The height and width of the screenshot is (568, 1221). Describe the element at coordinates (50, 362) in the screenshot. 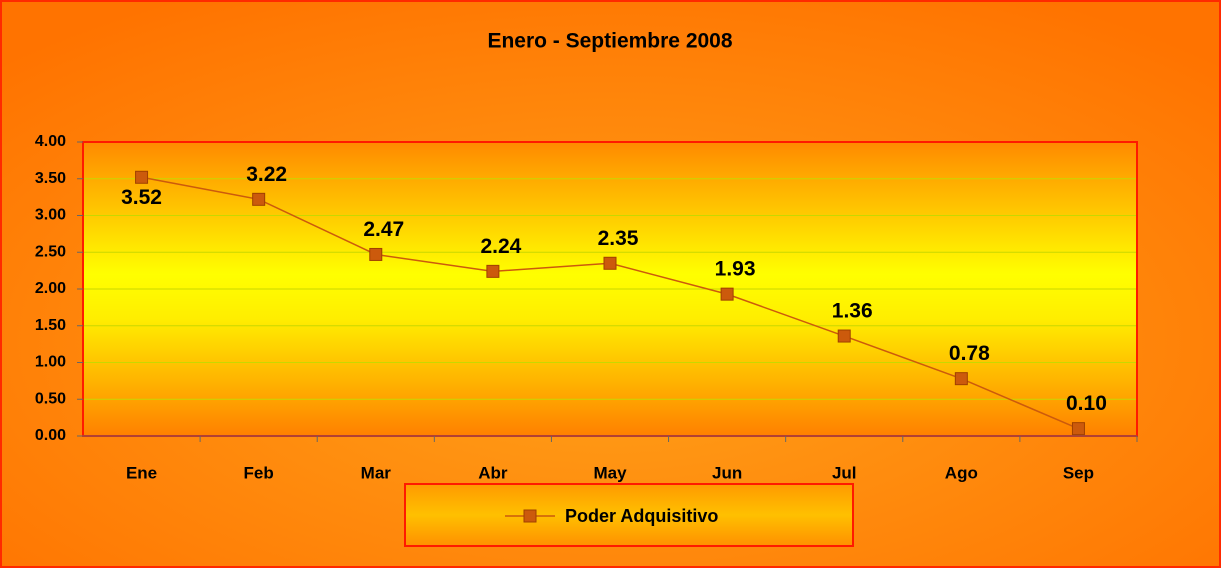

I see `y-tick-label: 1.00` at that location.